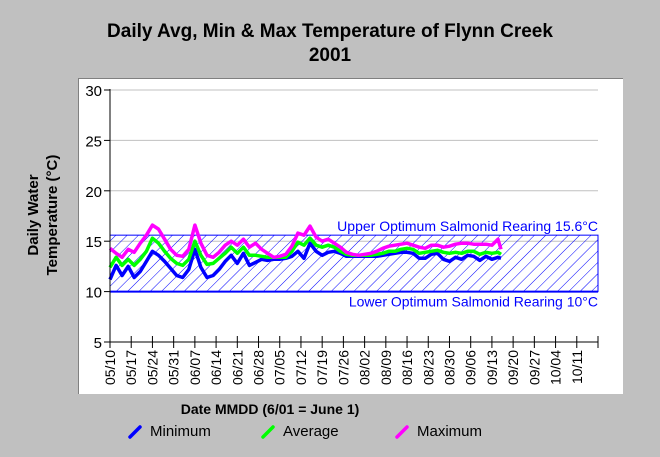  I want to click on x-tick-label: 10/11, so click(577, 367).